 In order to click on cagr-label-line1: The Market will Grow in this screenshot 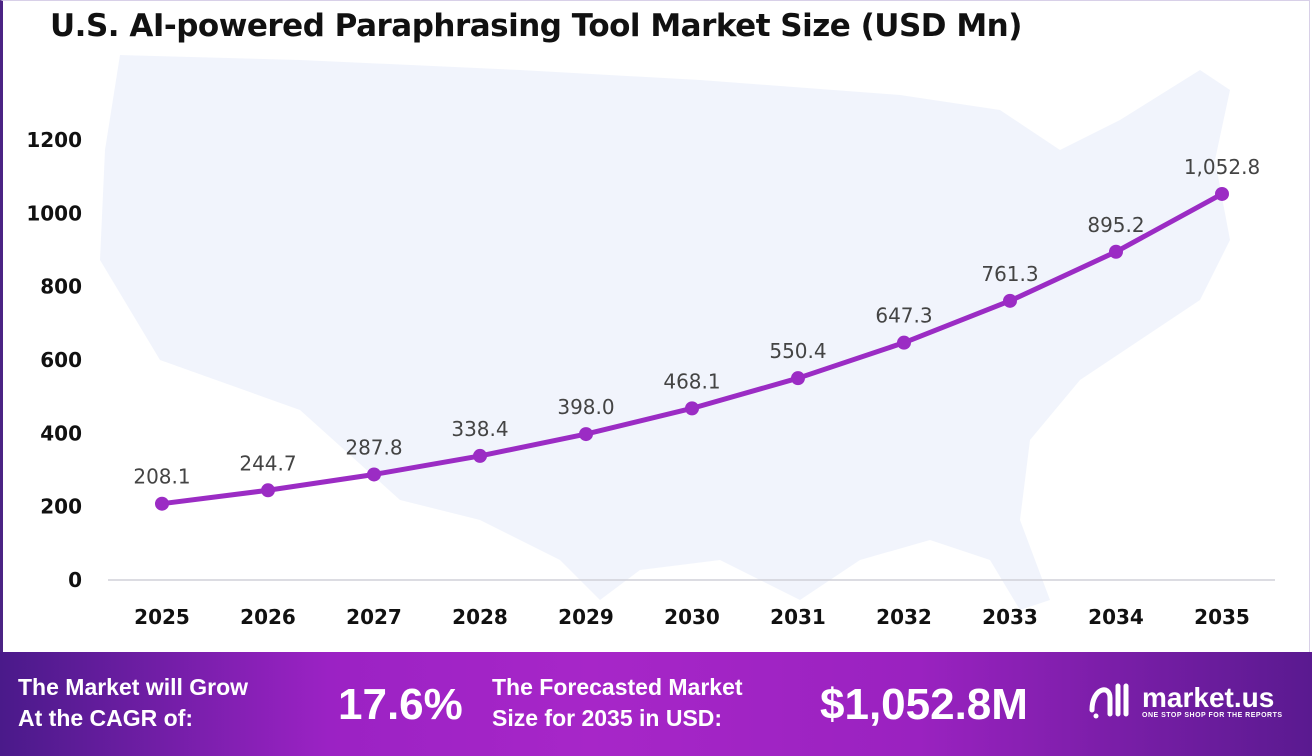, I will do `click(133, 687)`.